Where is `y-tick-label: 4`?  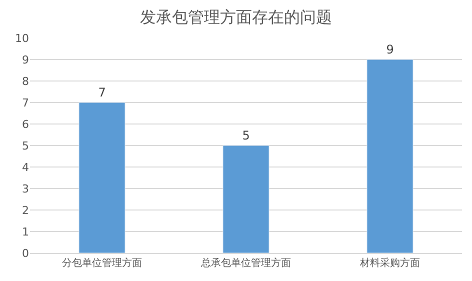 y-tick-label: 4 is located at coordinates (25, 167).